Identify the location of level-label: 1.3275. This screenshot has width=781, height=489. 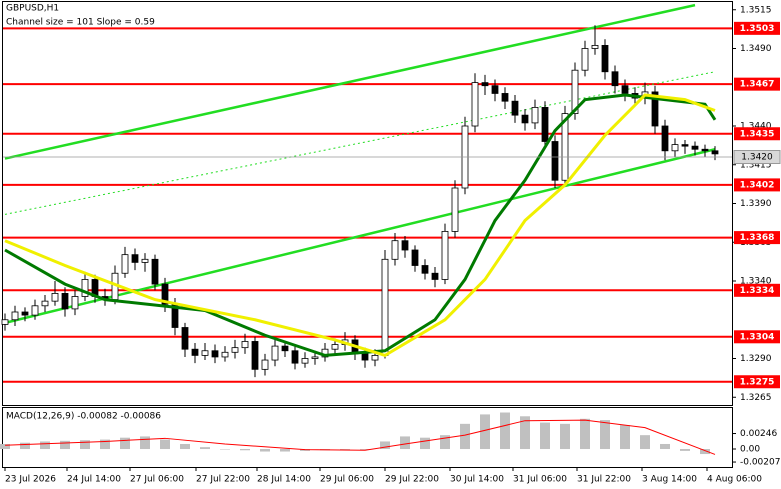
(757, 382).